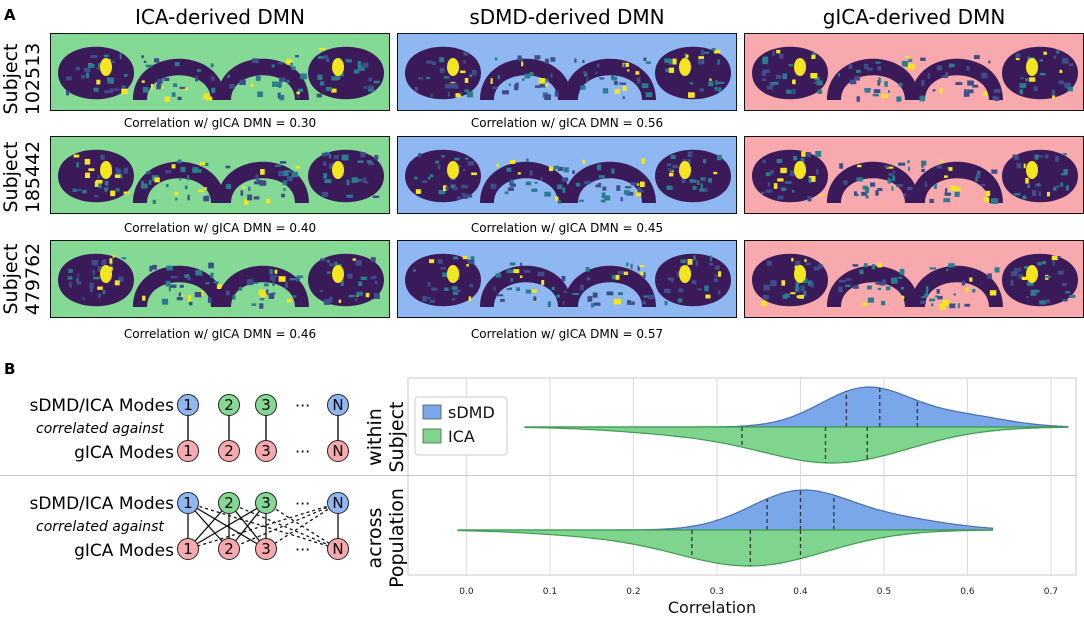  What do you see at coordinates (124, 551) in the screenshot?
I see `bottom-lower-label: gICA Modes` at bounding box center [124, 551].